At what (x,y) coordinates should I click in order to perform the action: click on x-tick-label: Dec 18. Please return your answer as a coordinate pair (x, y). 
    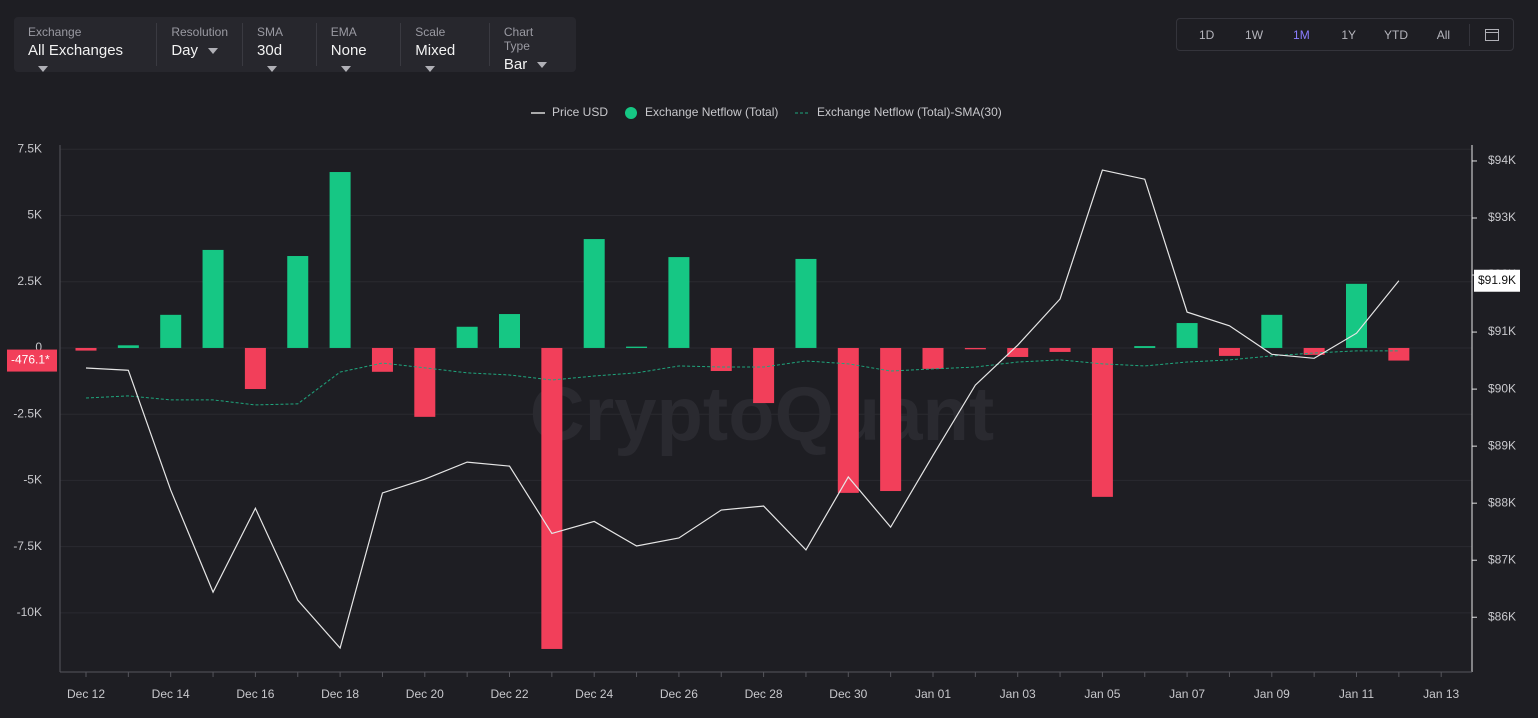
    Looking at the image, I should click on (340, 694).